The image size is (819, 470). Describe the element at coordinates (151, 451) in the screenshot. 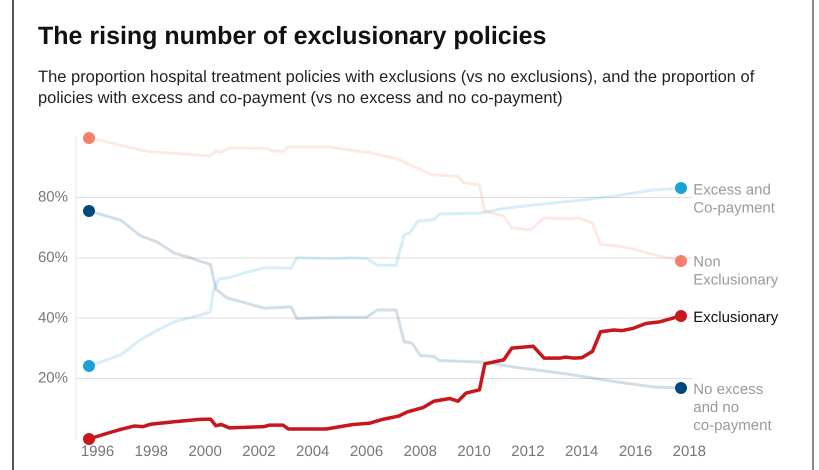

I see `x-tick-label: 1998` at that location.